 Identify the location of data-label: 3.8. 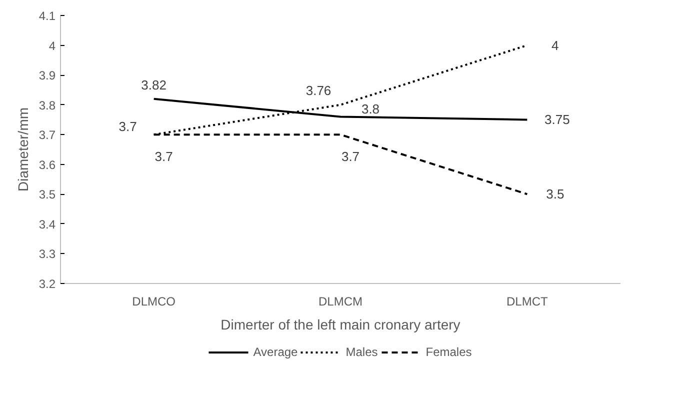
(370, 108).